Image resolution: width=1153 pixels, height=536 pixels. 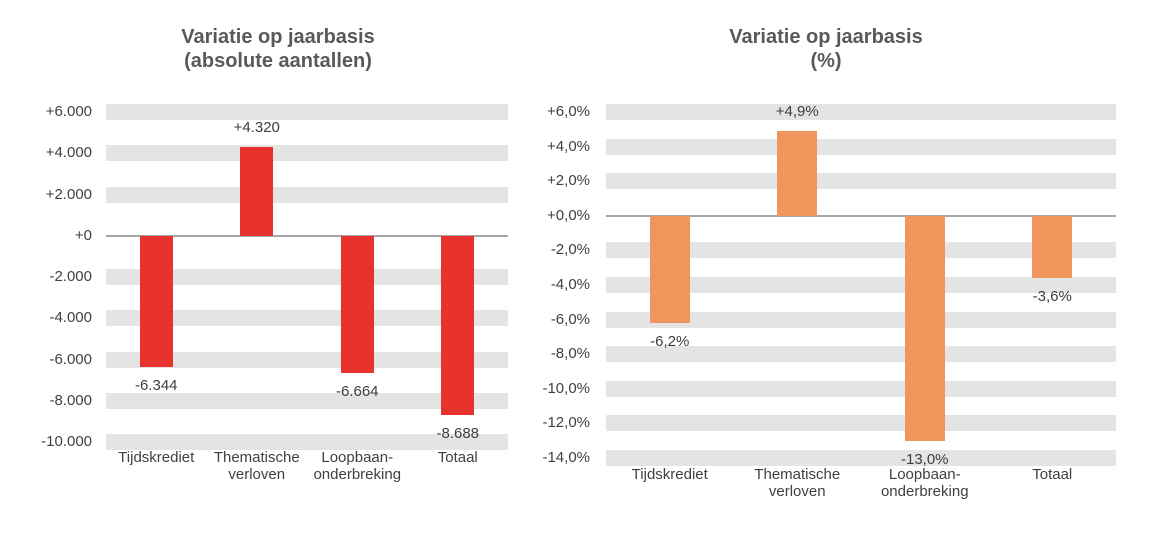 I want to click on y-axis-tick-label: -2,0%, so click(x=570, y=250).